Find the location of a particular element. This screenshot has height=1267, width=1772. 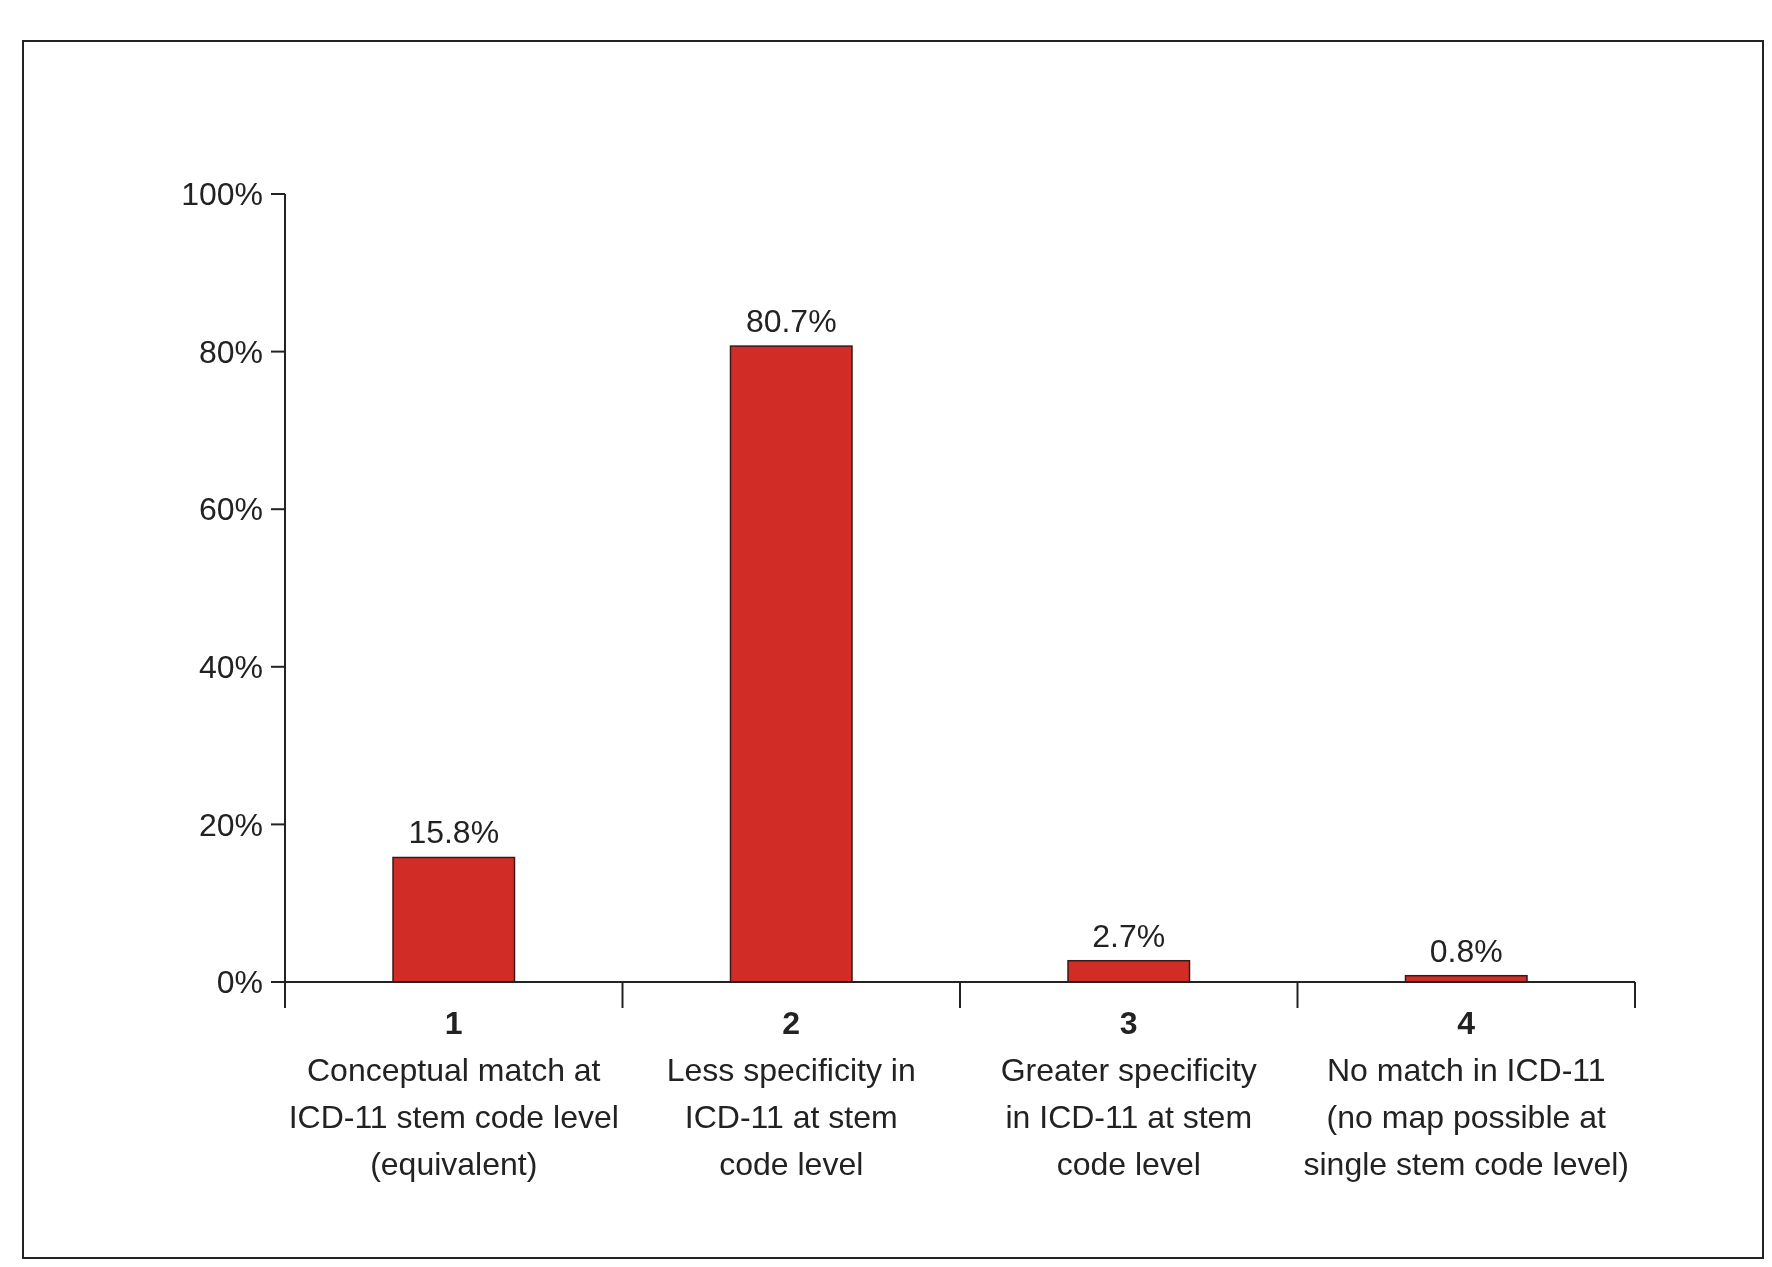

y-tick-label: 60% is located at coordinates (230, 509).